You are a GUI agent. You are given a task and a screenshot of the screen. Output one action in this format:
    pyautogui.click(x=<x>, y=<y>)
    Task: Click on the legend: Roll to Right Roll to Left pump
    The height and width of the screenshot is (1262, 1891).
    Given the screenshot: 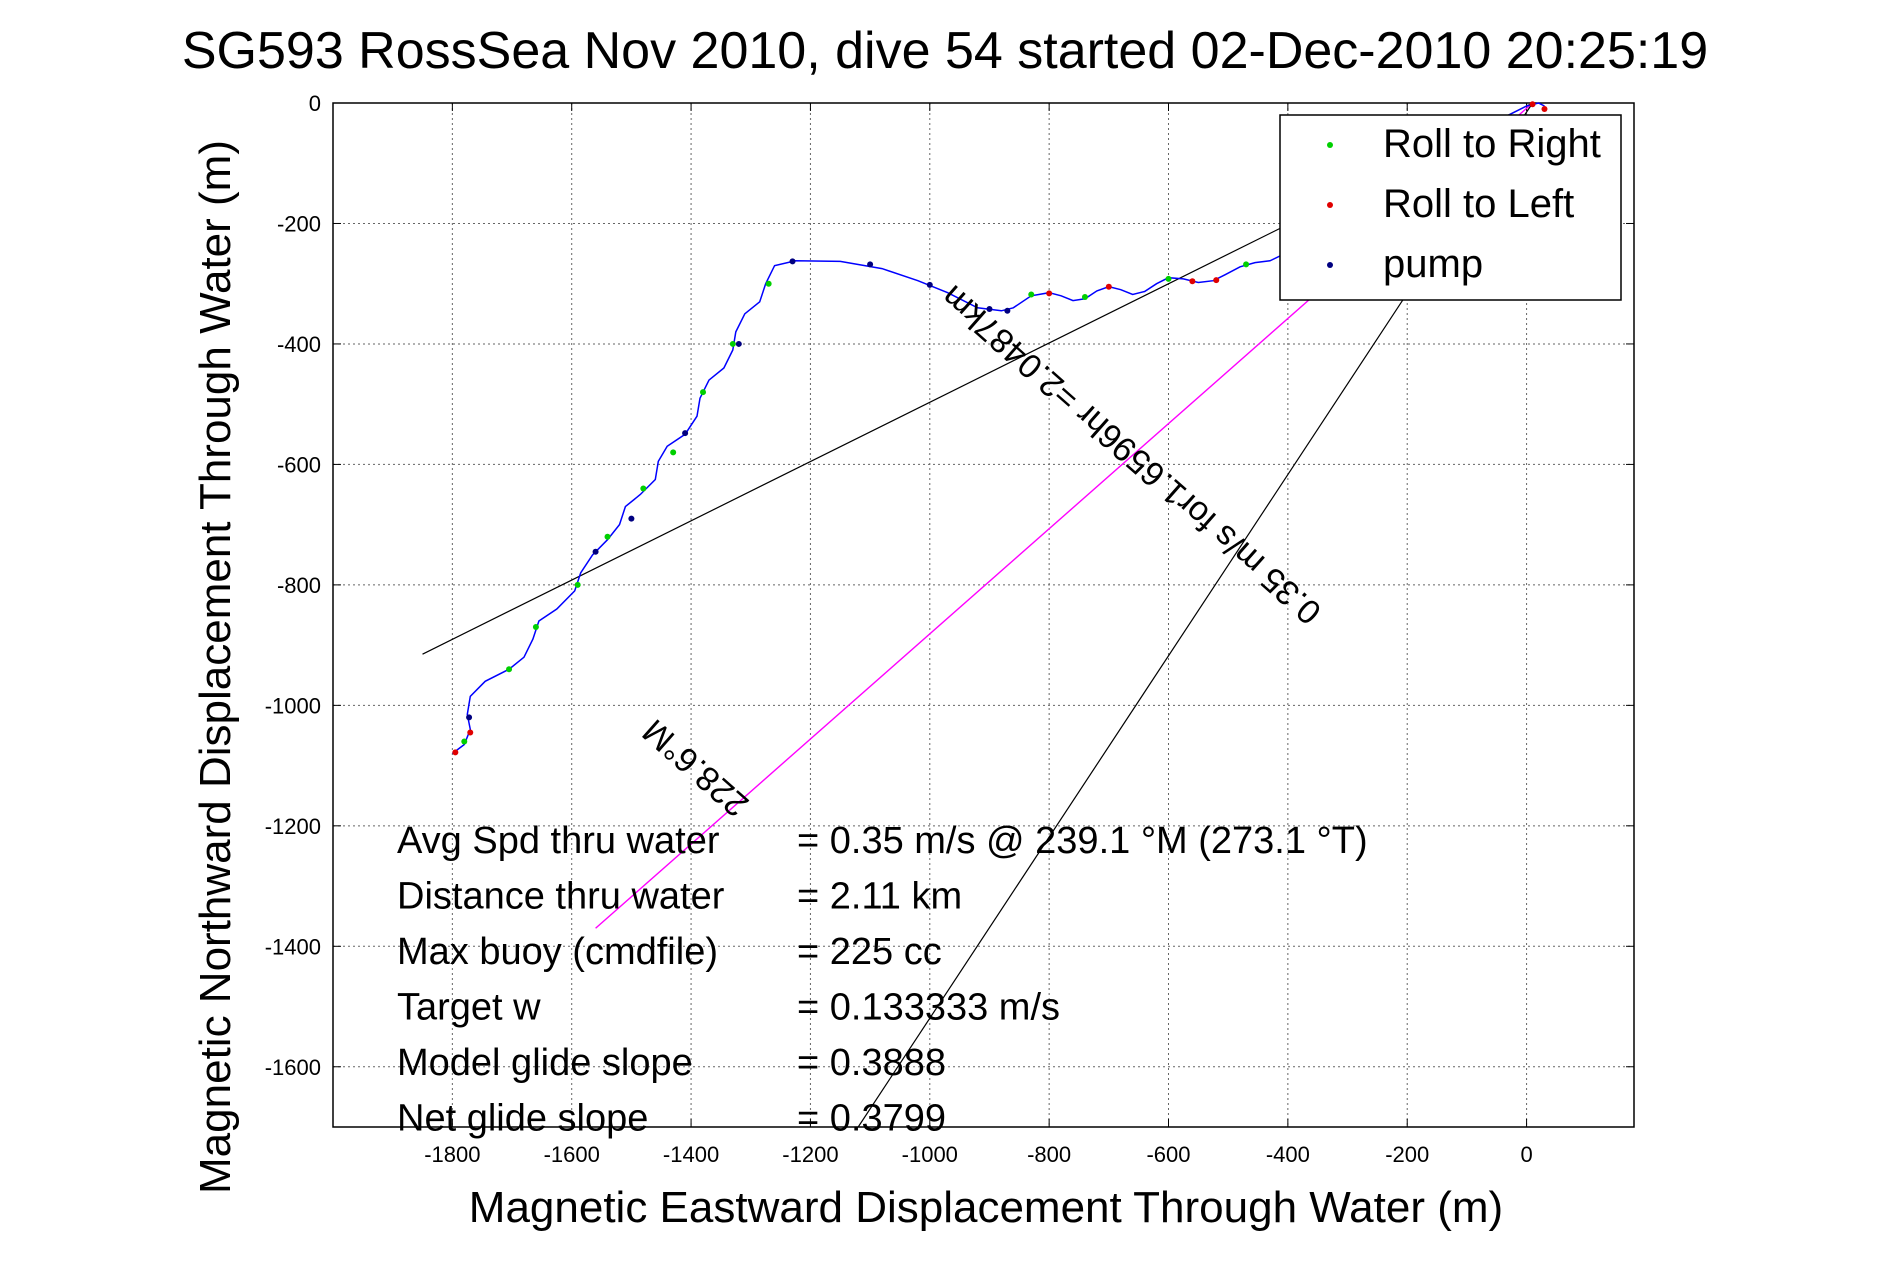 What is the action you would take?
    pyautogui.click(x=1450, y=207)
    